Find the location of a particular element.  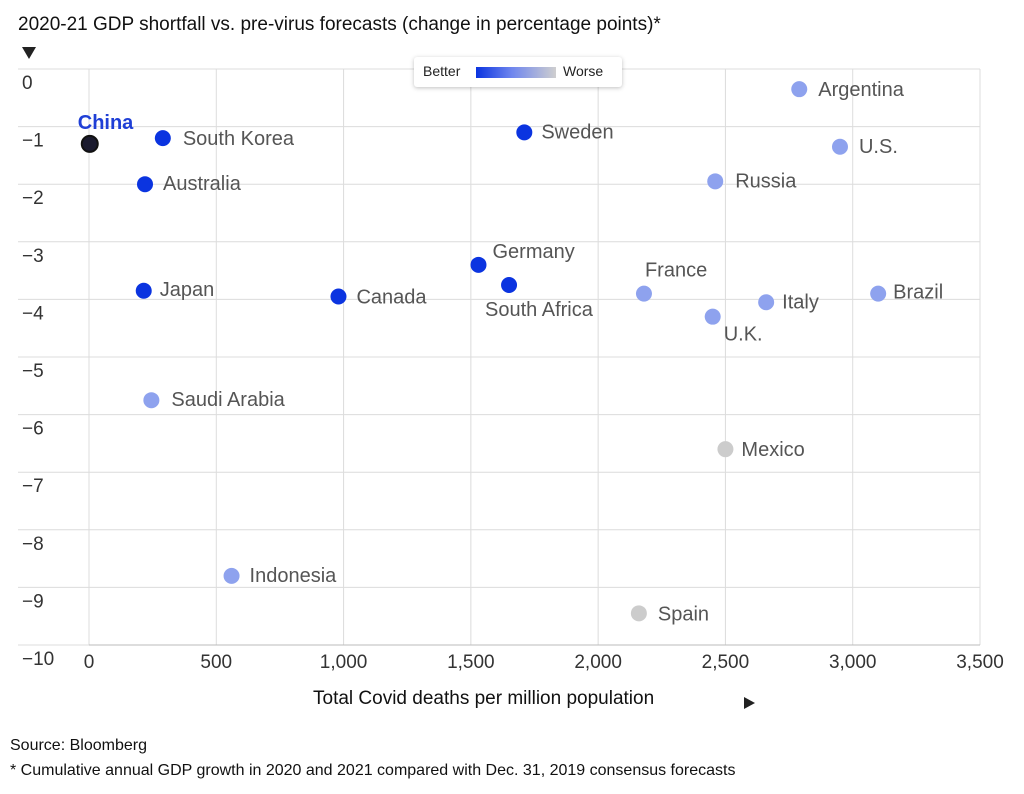

x-tick-labels: 0 500 1,000 1,500 2,000 2,500 3,000 3,500 is located at coordinates (544, 662).